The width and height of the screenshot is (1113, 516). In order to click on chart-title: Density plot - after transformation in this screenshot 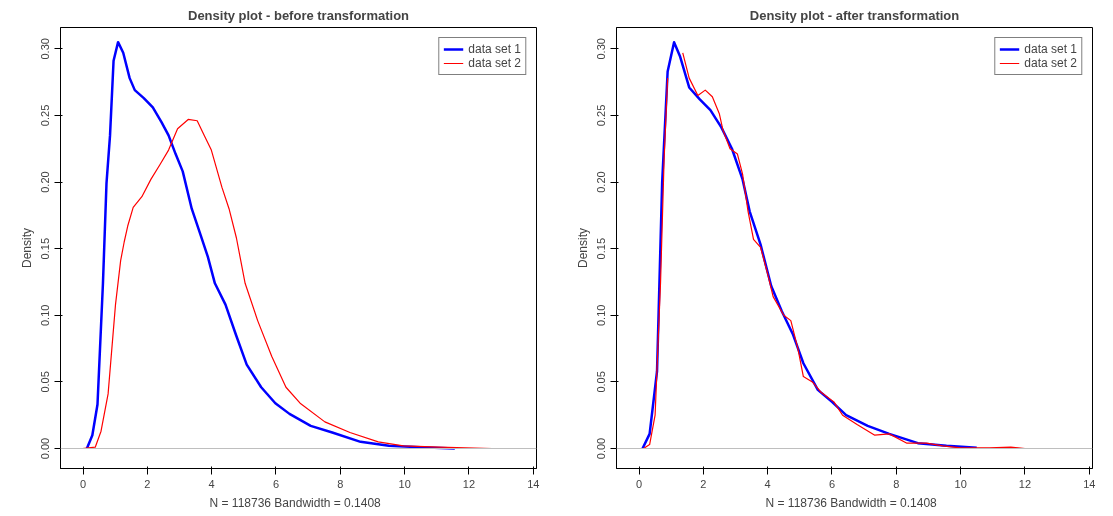, I will do `click(854, 15)`.